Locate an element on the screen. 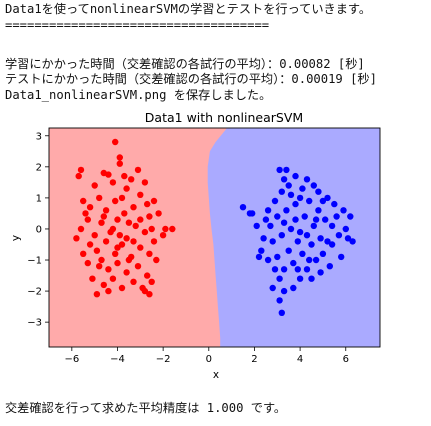 The height and width of the screenshot is (426, 431). x-tick-label: −2 is located at coordinates (163, 359).